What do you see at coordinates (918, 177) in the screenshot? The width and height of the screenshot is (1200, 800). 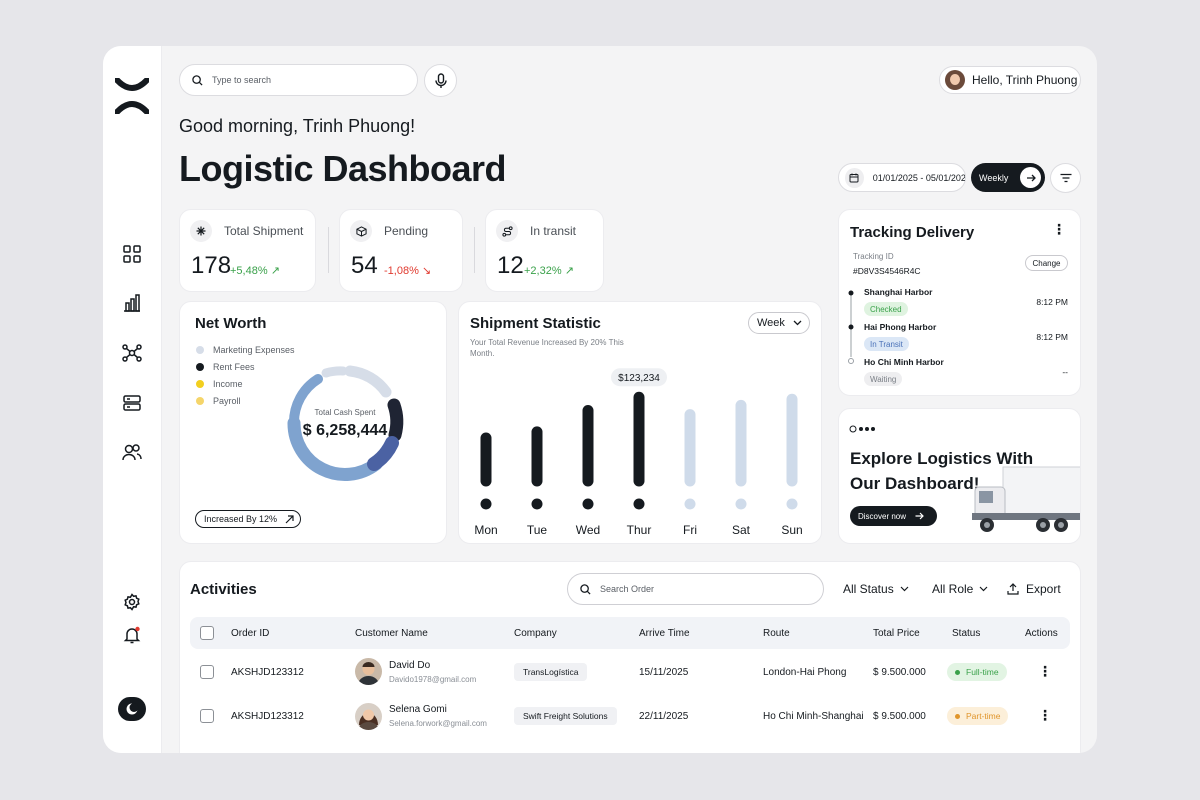 I see `date-range-text: 01/01/2025 - 05/01/2025` at bounding box center [918, 177].